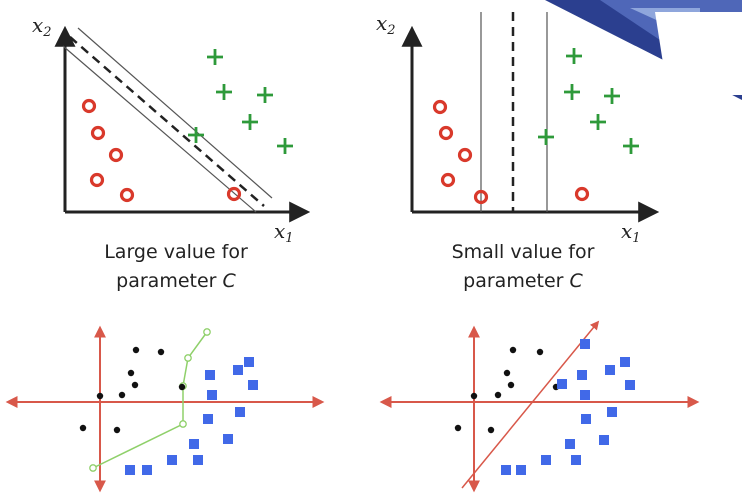 The width and height of the screenshot is (742, 498). I want to click on caption-line-1: Large value for, so click(176, 252).